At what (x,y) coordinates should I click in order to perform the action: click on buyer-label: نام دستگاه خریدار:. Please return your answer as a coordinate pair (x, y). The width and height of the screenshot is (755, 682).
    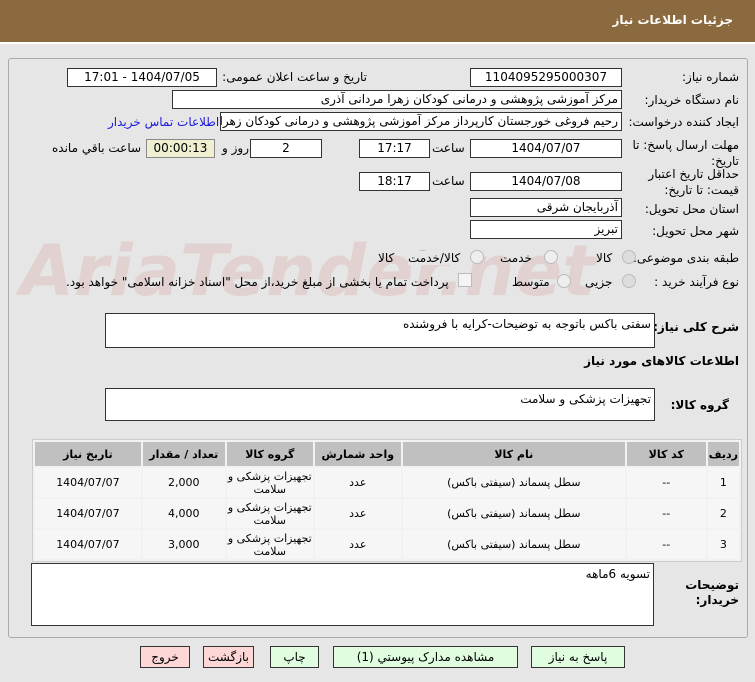
    Looking at the image, I should click on (692, 100).